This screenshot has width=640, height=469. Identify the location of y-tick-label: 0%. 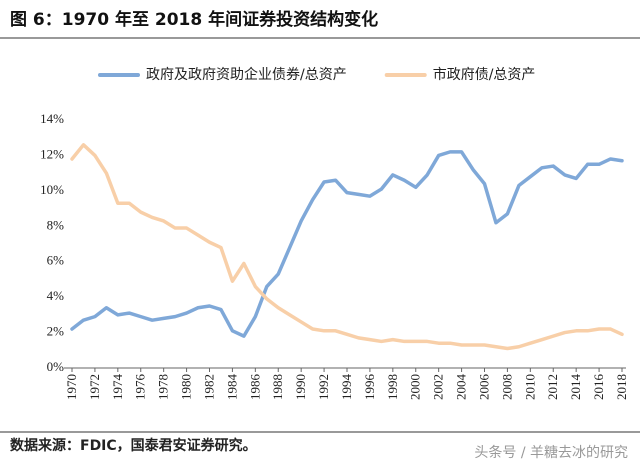
(56, 366).